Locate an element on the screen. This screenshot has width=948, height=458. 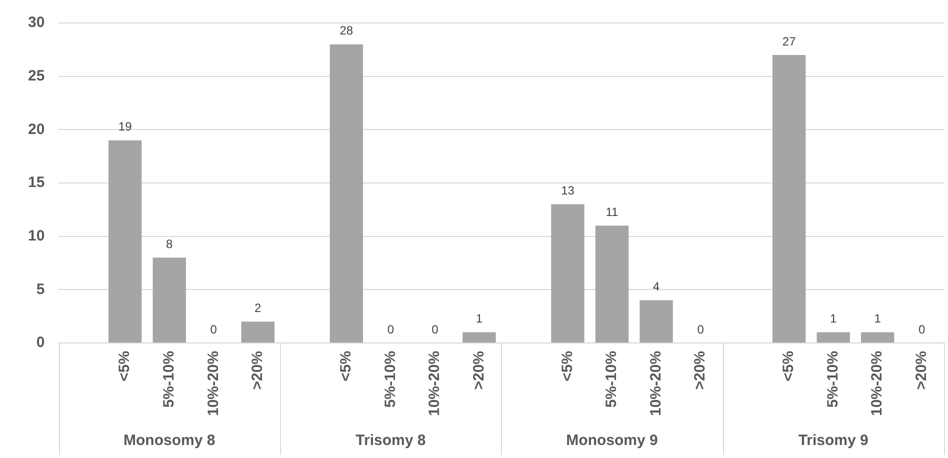
data-label: 11 is located at coordinates (612, 211).